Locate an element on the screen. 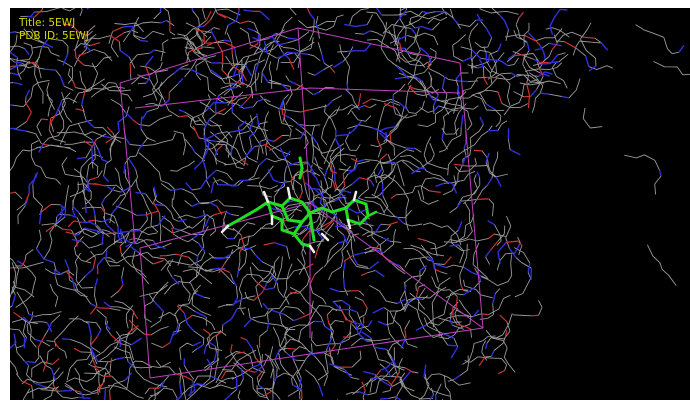 This screenshot has width=690, height=404. title-label: Title: 5EWJ is located at coordinates (47, 23).